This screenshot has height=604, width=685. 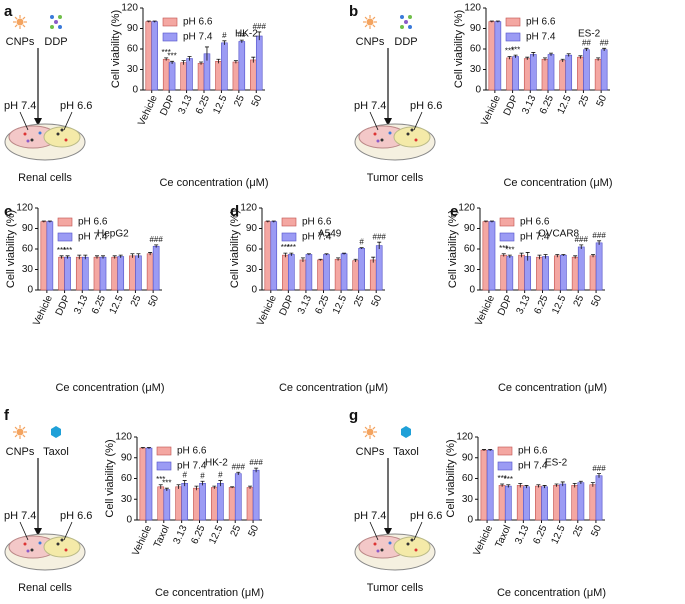 What do you see at coordinates (62, 547) in the screenshot?
I see `dish-right` at bounding box center [62, 547].